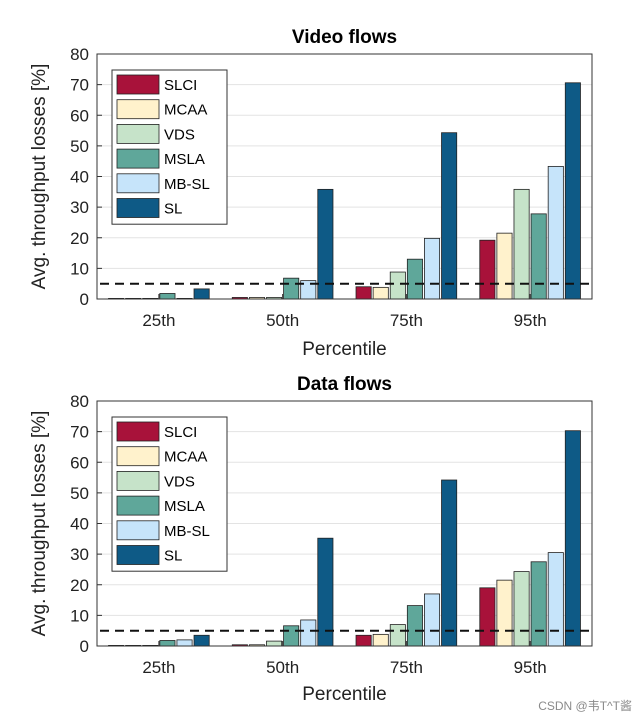  Describe the element at coordinates (585, 706) in the screenshot. I see `watermark: CSDN @韦T^T酱` at that location.